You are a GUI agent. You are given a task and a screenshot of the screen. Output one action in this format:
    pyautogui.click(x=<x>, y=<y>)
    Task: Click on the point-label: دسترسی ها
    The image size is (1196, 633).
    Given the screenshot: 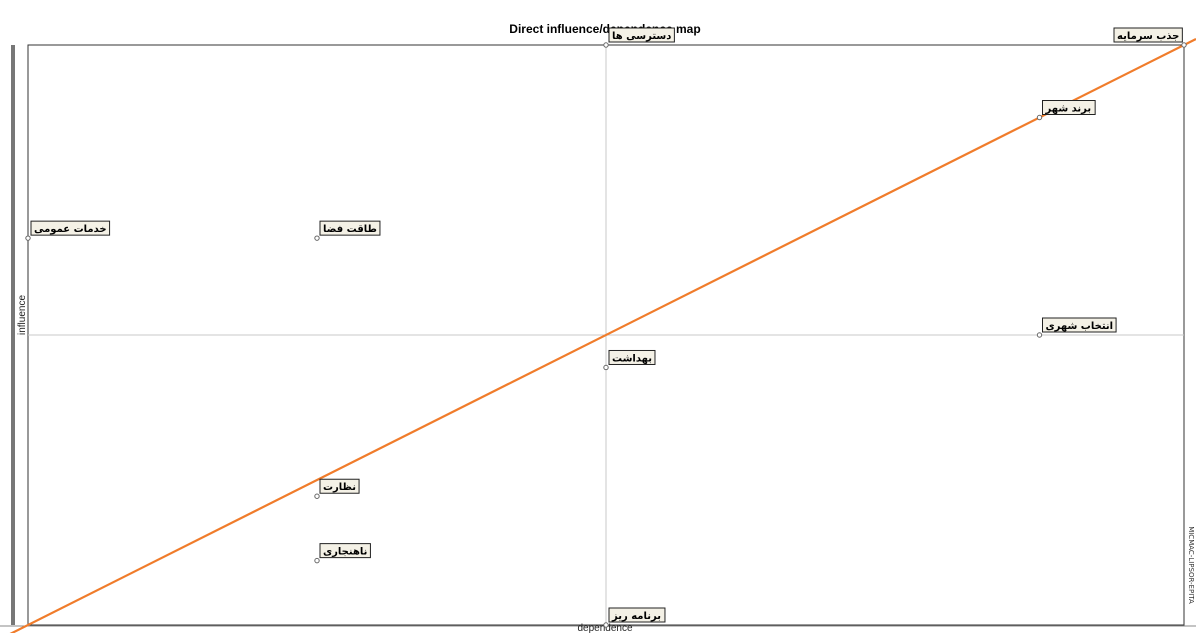 What is the action you would take?
    pyautogui.click(x=641, y=36)
    